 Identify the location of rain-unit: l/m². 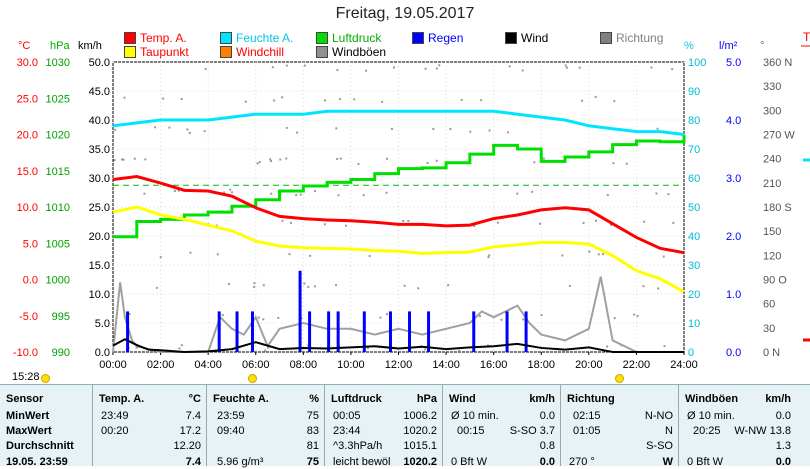
(728, 46).